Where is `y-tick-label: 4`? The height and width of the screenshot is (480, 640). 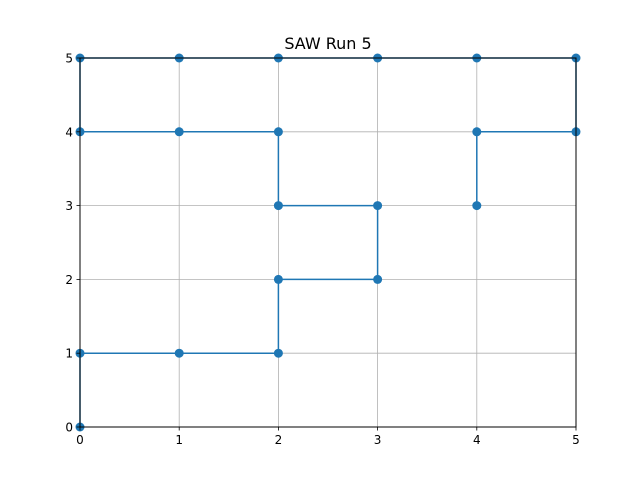 y-tick-label: 4 is located at coordinates (69, 132).